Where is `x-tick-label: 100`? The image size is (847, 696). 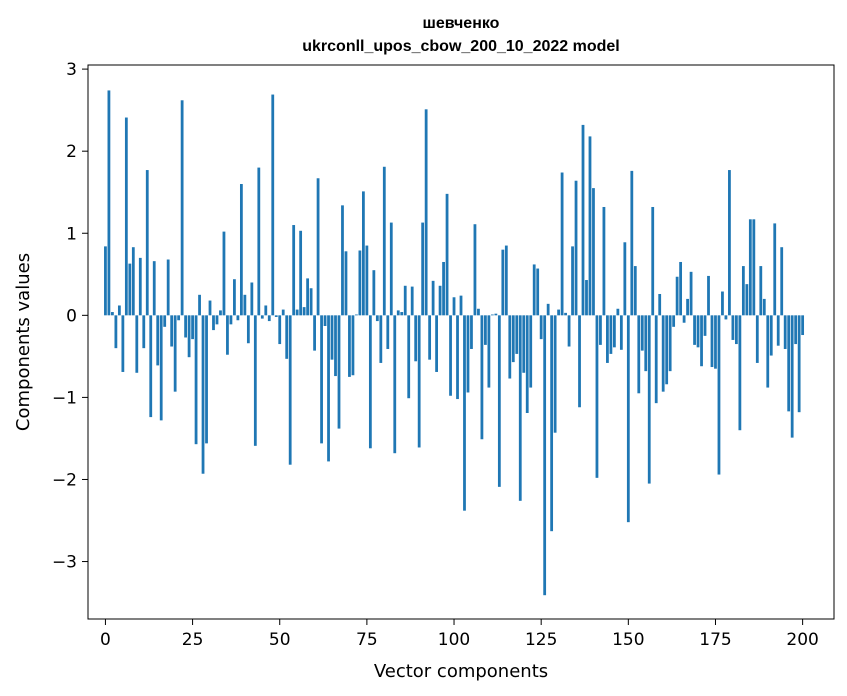
x-tick-label: 100 is located at coordinates (454, 640).